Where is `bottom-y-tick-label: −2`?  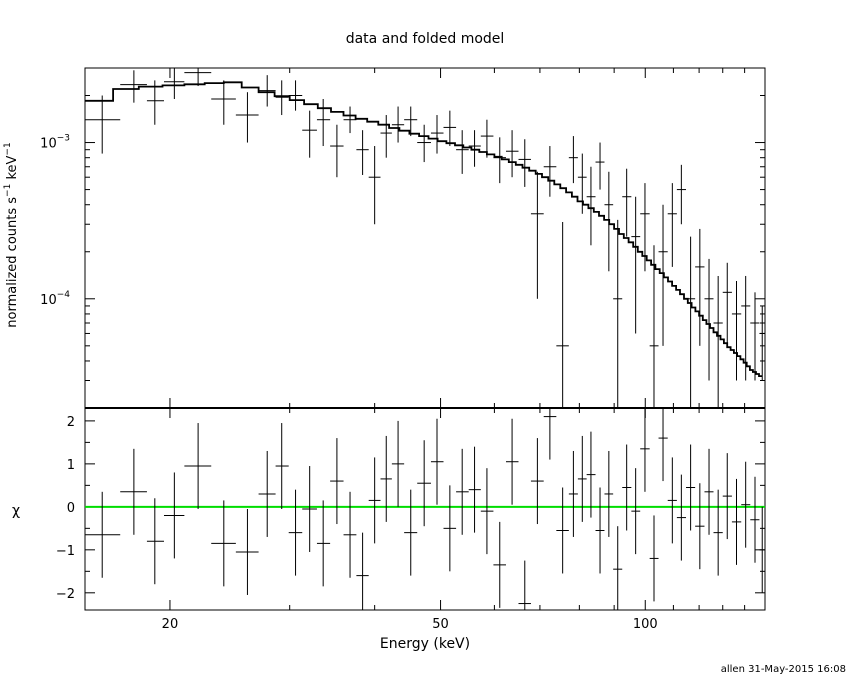 bottom-y-tick-label: −2 is located at coordinates (65, 594).